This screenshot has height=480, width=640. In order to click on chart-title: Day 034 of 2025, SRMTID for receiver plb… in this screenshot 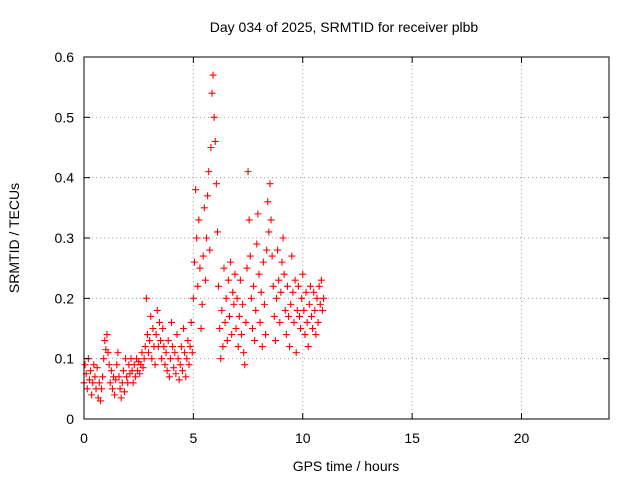, I will do `click(344, 27)`.